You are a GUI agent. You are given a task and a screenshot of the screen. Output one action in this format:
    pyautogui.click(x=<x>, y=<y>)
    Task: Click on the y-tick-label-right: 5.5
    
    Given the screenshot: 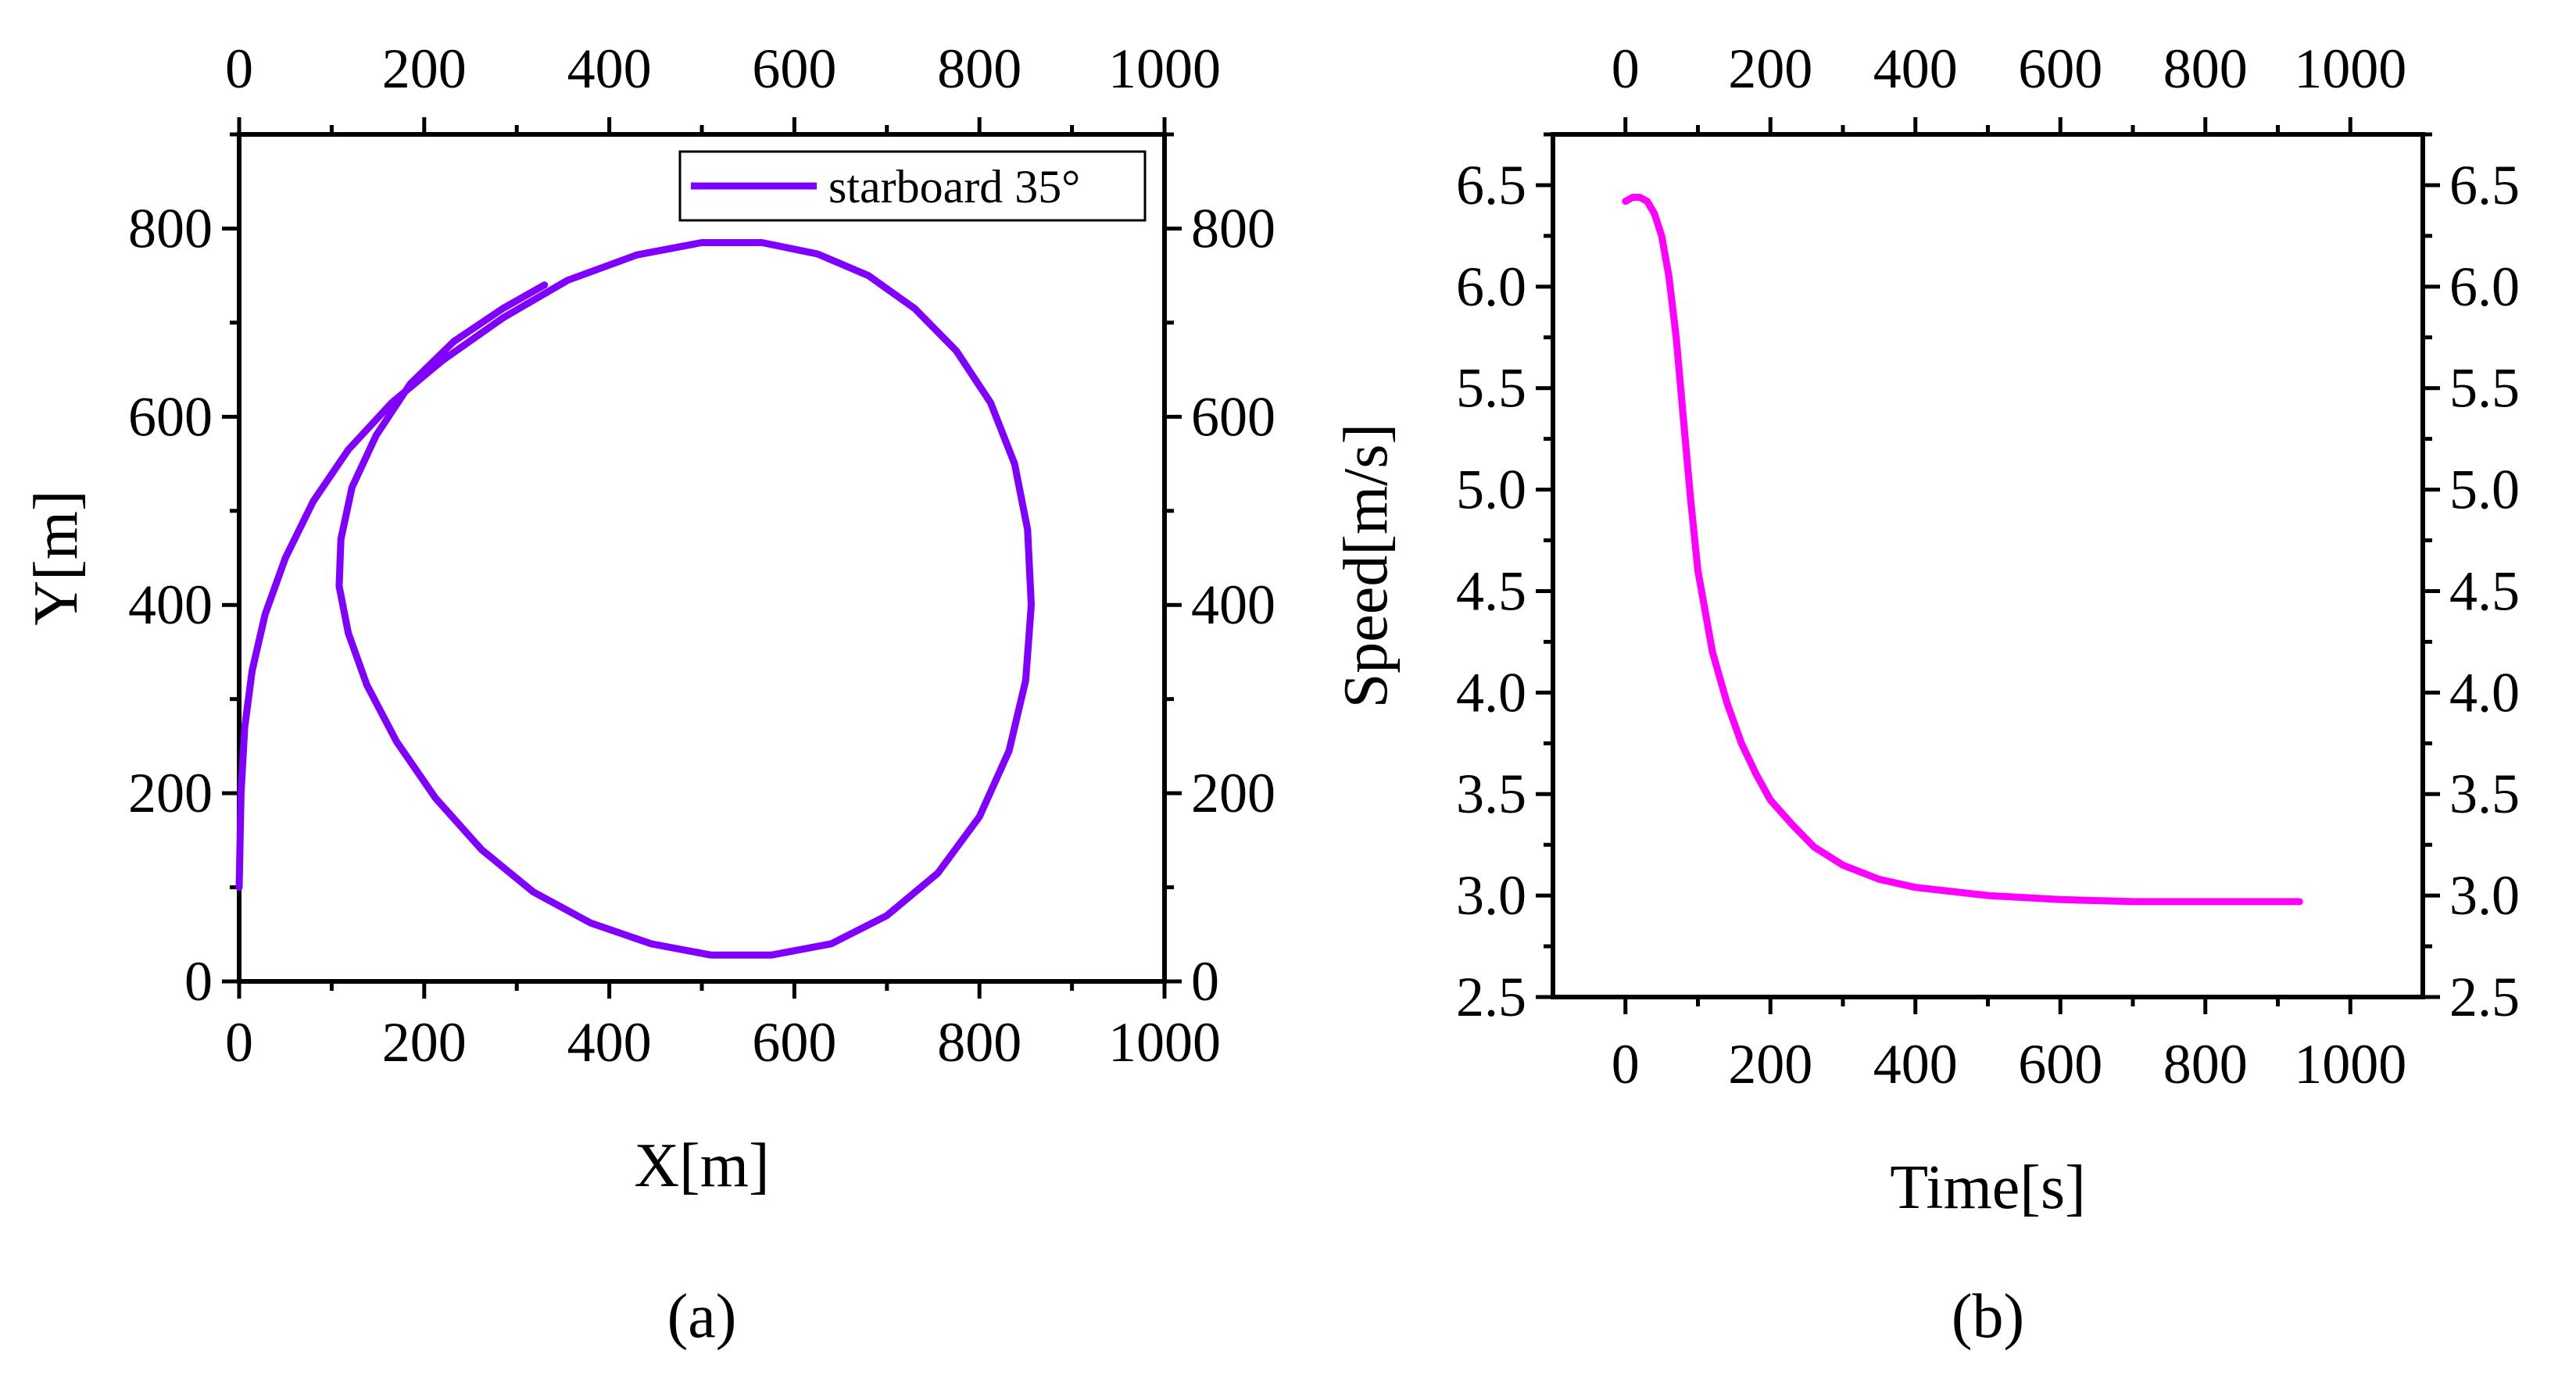 What is the action you would take?
    pyautogui.click(x=2484, y=389)
    